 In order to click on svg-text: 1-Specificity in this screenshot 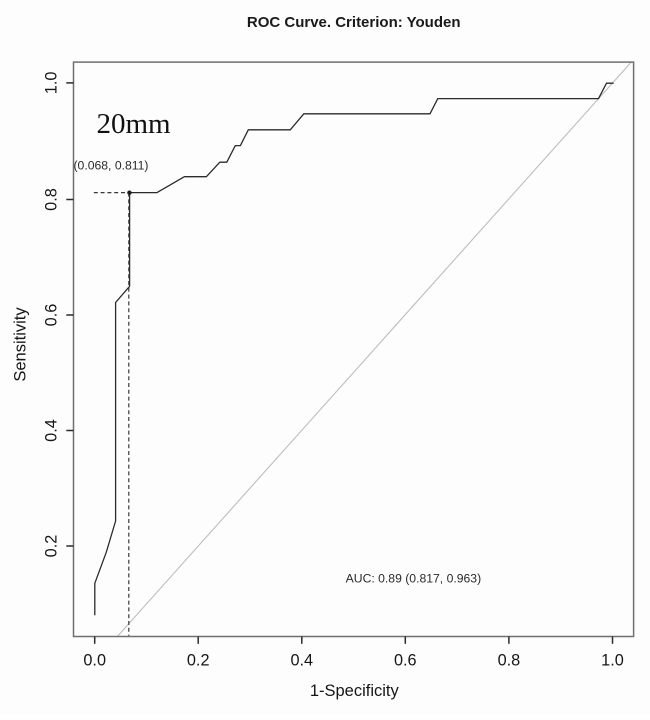, I will do `click(355, 691)`.